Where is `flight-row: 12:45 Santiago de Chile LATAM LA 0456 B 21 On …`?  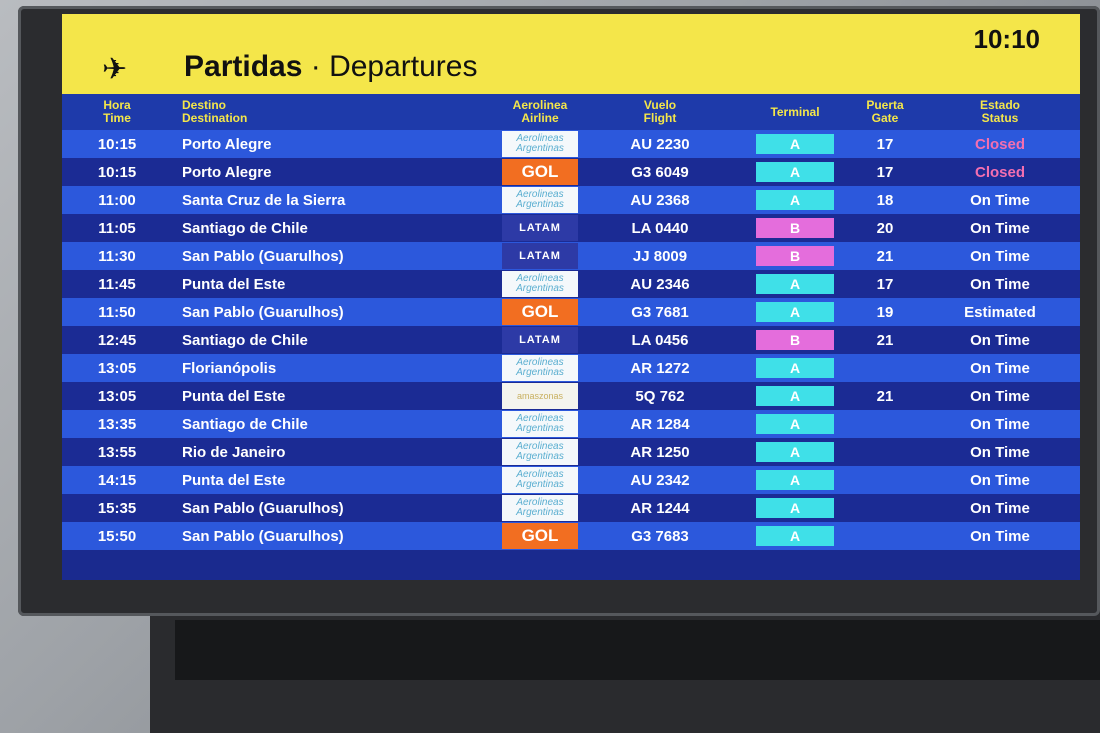
flight-row: 12:45 Santiago de Chile LATAM LA 0456 B 21 On … is located at coordinates (571, 340).